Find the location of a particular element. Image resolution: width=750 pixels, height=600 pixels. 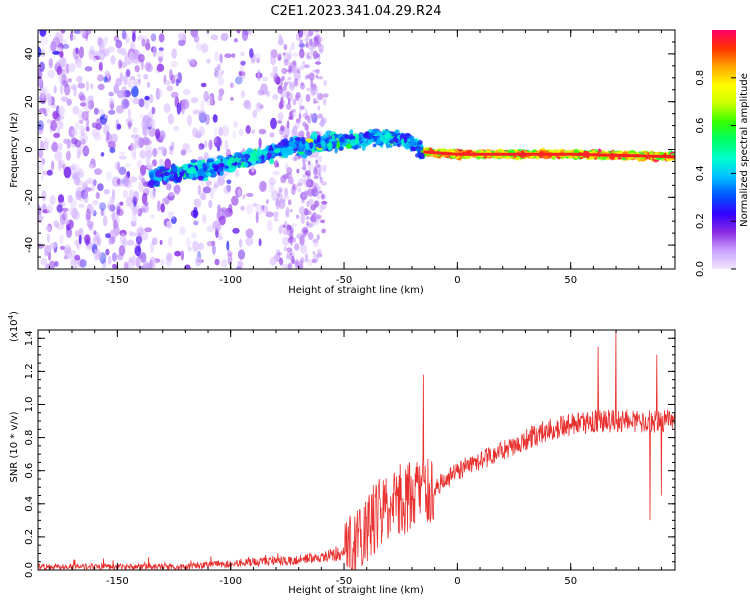

colorbar-tick-label: 0.2 is located at coordinates (700, 221).